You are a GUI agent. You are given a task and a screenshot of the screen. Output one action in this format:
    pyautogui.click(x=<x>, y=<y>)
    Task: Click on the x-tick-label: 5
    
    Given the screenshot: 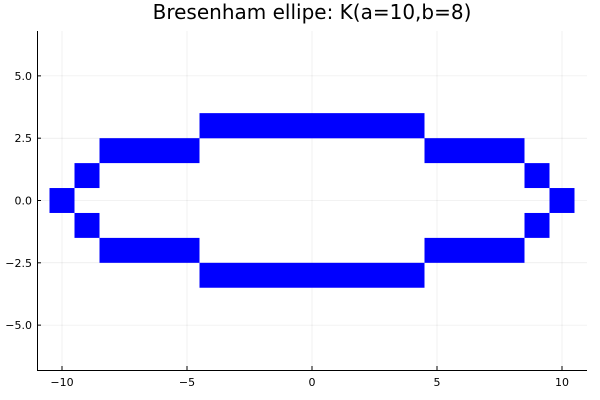 What is the action you would take?
    pyautogui.click(x=437, y=382)
    